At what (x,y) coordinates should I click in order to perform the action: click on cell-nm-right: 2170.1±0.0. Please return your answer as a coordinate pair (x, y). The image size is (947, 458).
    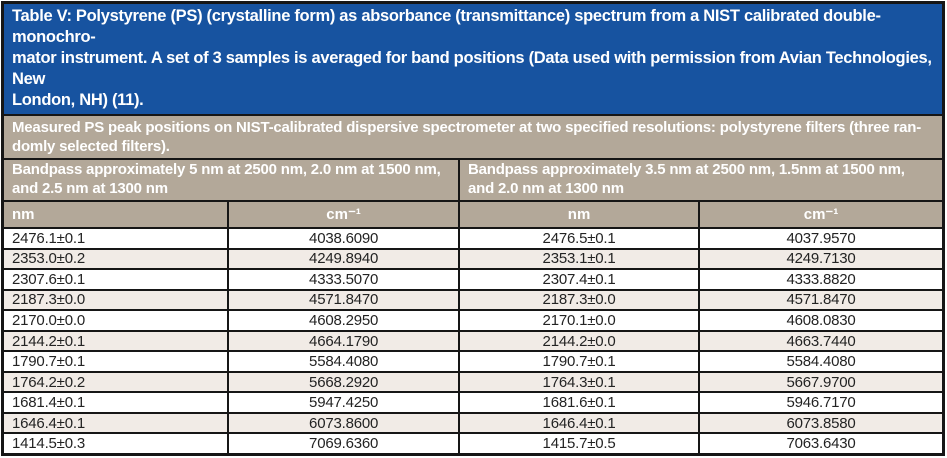
    Looking at the image, I should click on (577, 320).